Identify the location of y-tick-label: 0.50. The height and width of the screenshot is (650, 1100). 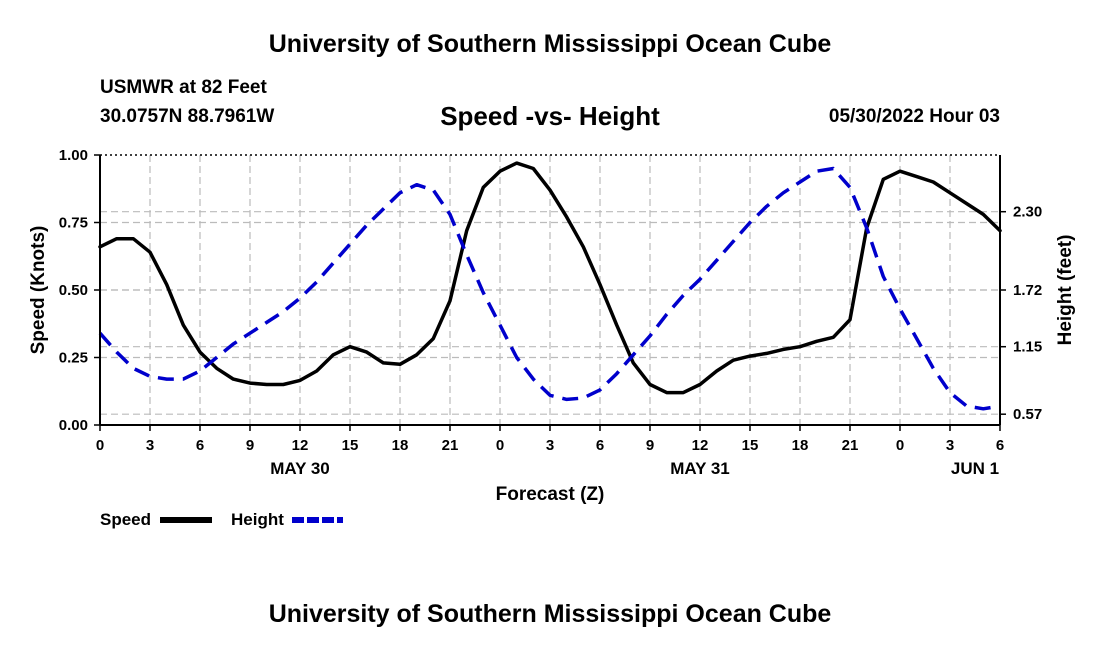
(73, 290).